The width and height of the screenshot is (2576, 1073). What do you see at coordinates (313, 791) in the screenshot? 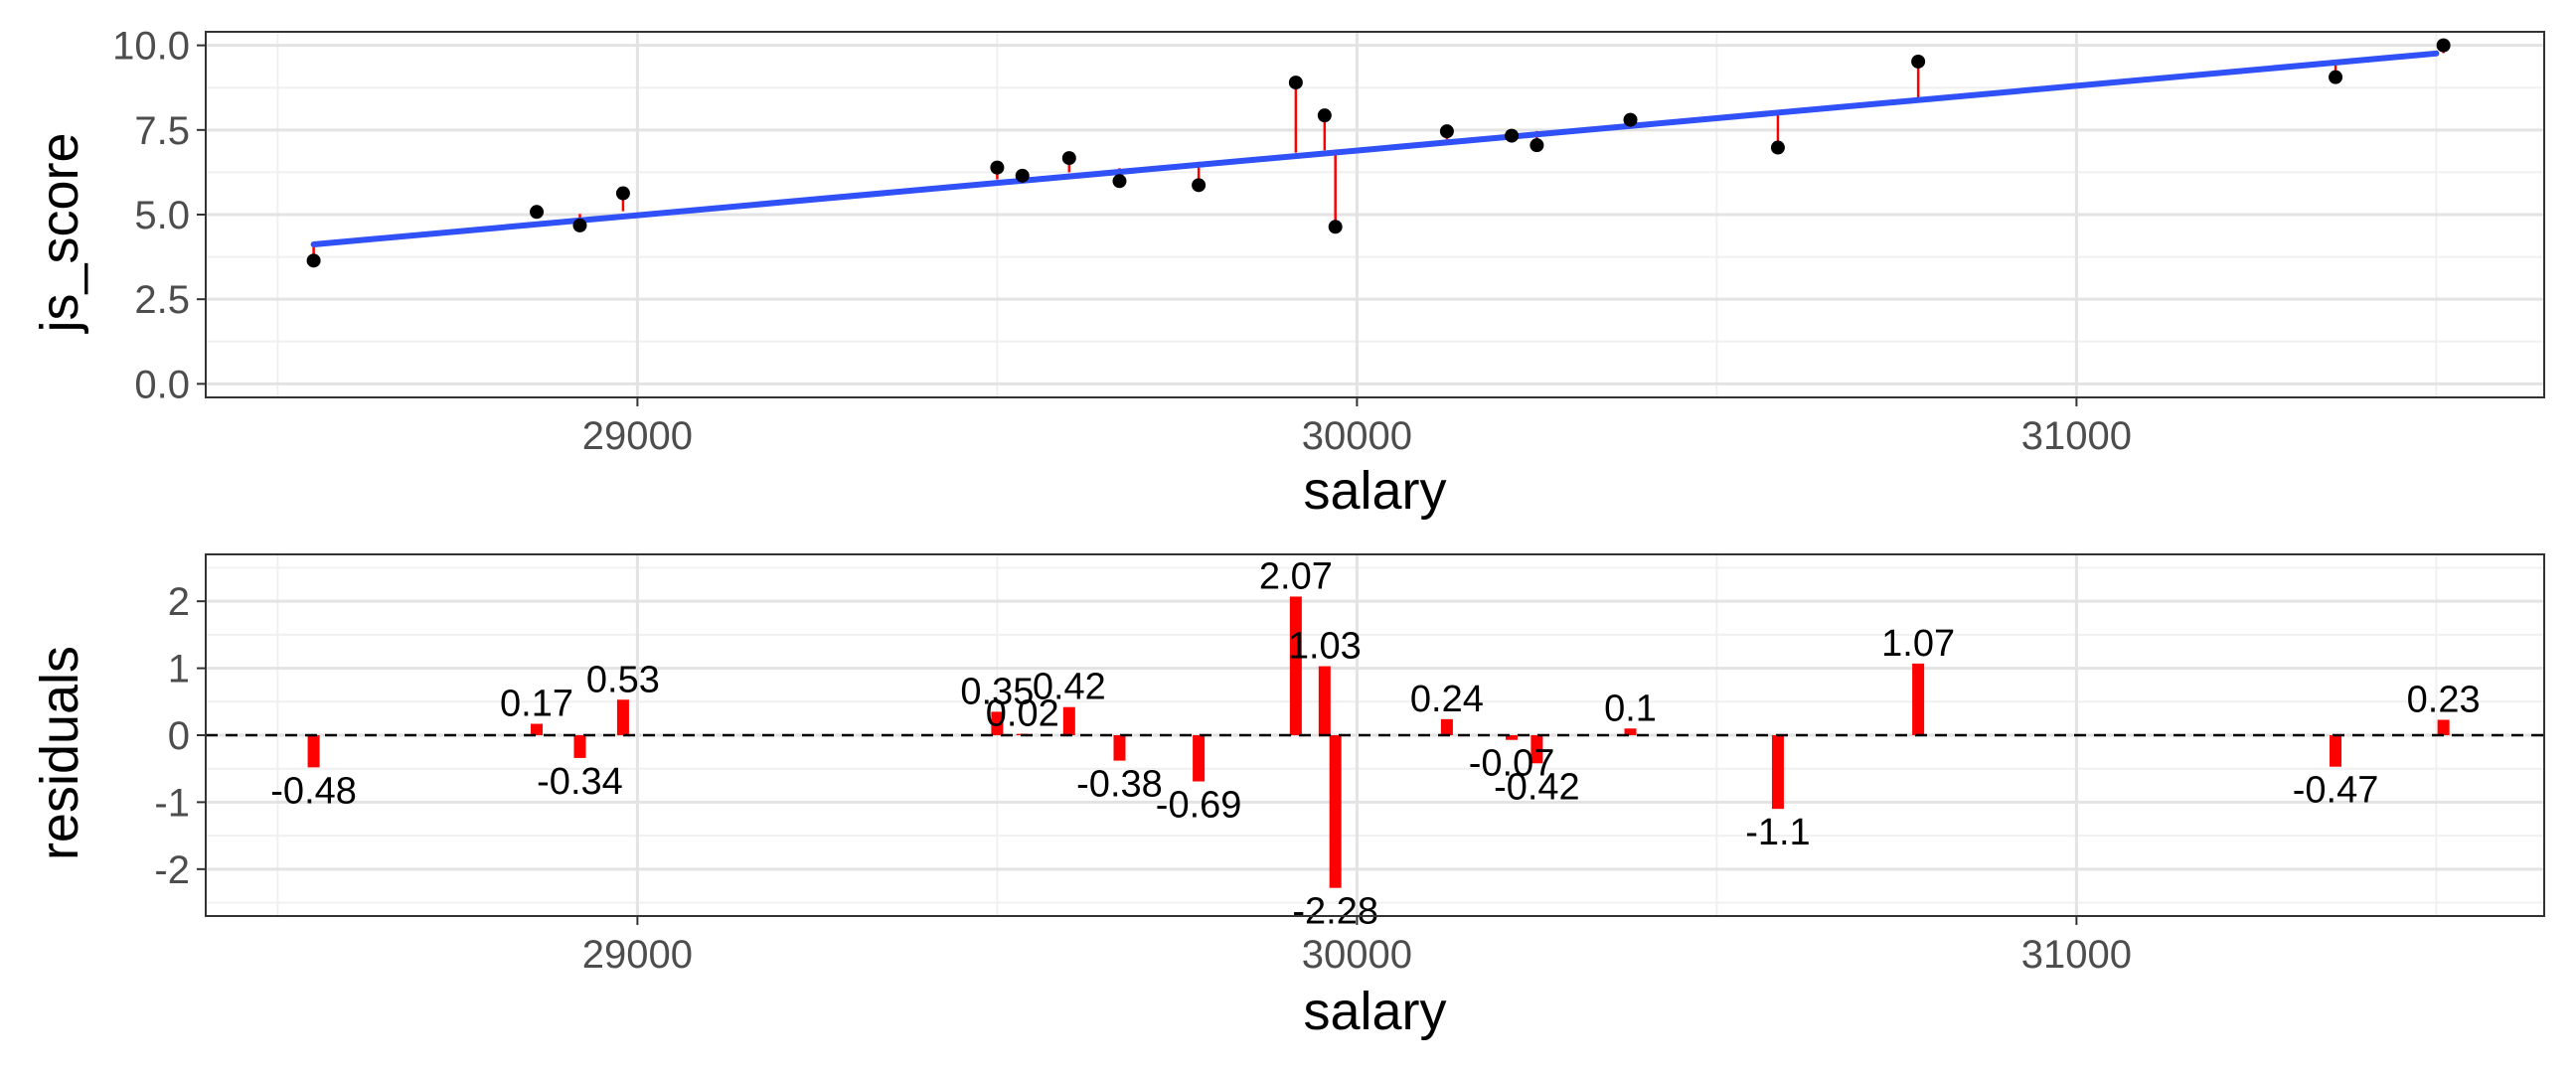
I see `bar-value-label: -0.48` at bounding box center [313, 791].